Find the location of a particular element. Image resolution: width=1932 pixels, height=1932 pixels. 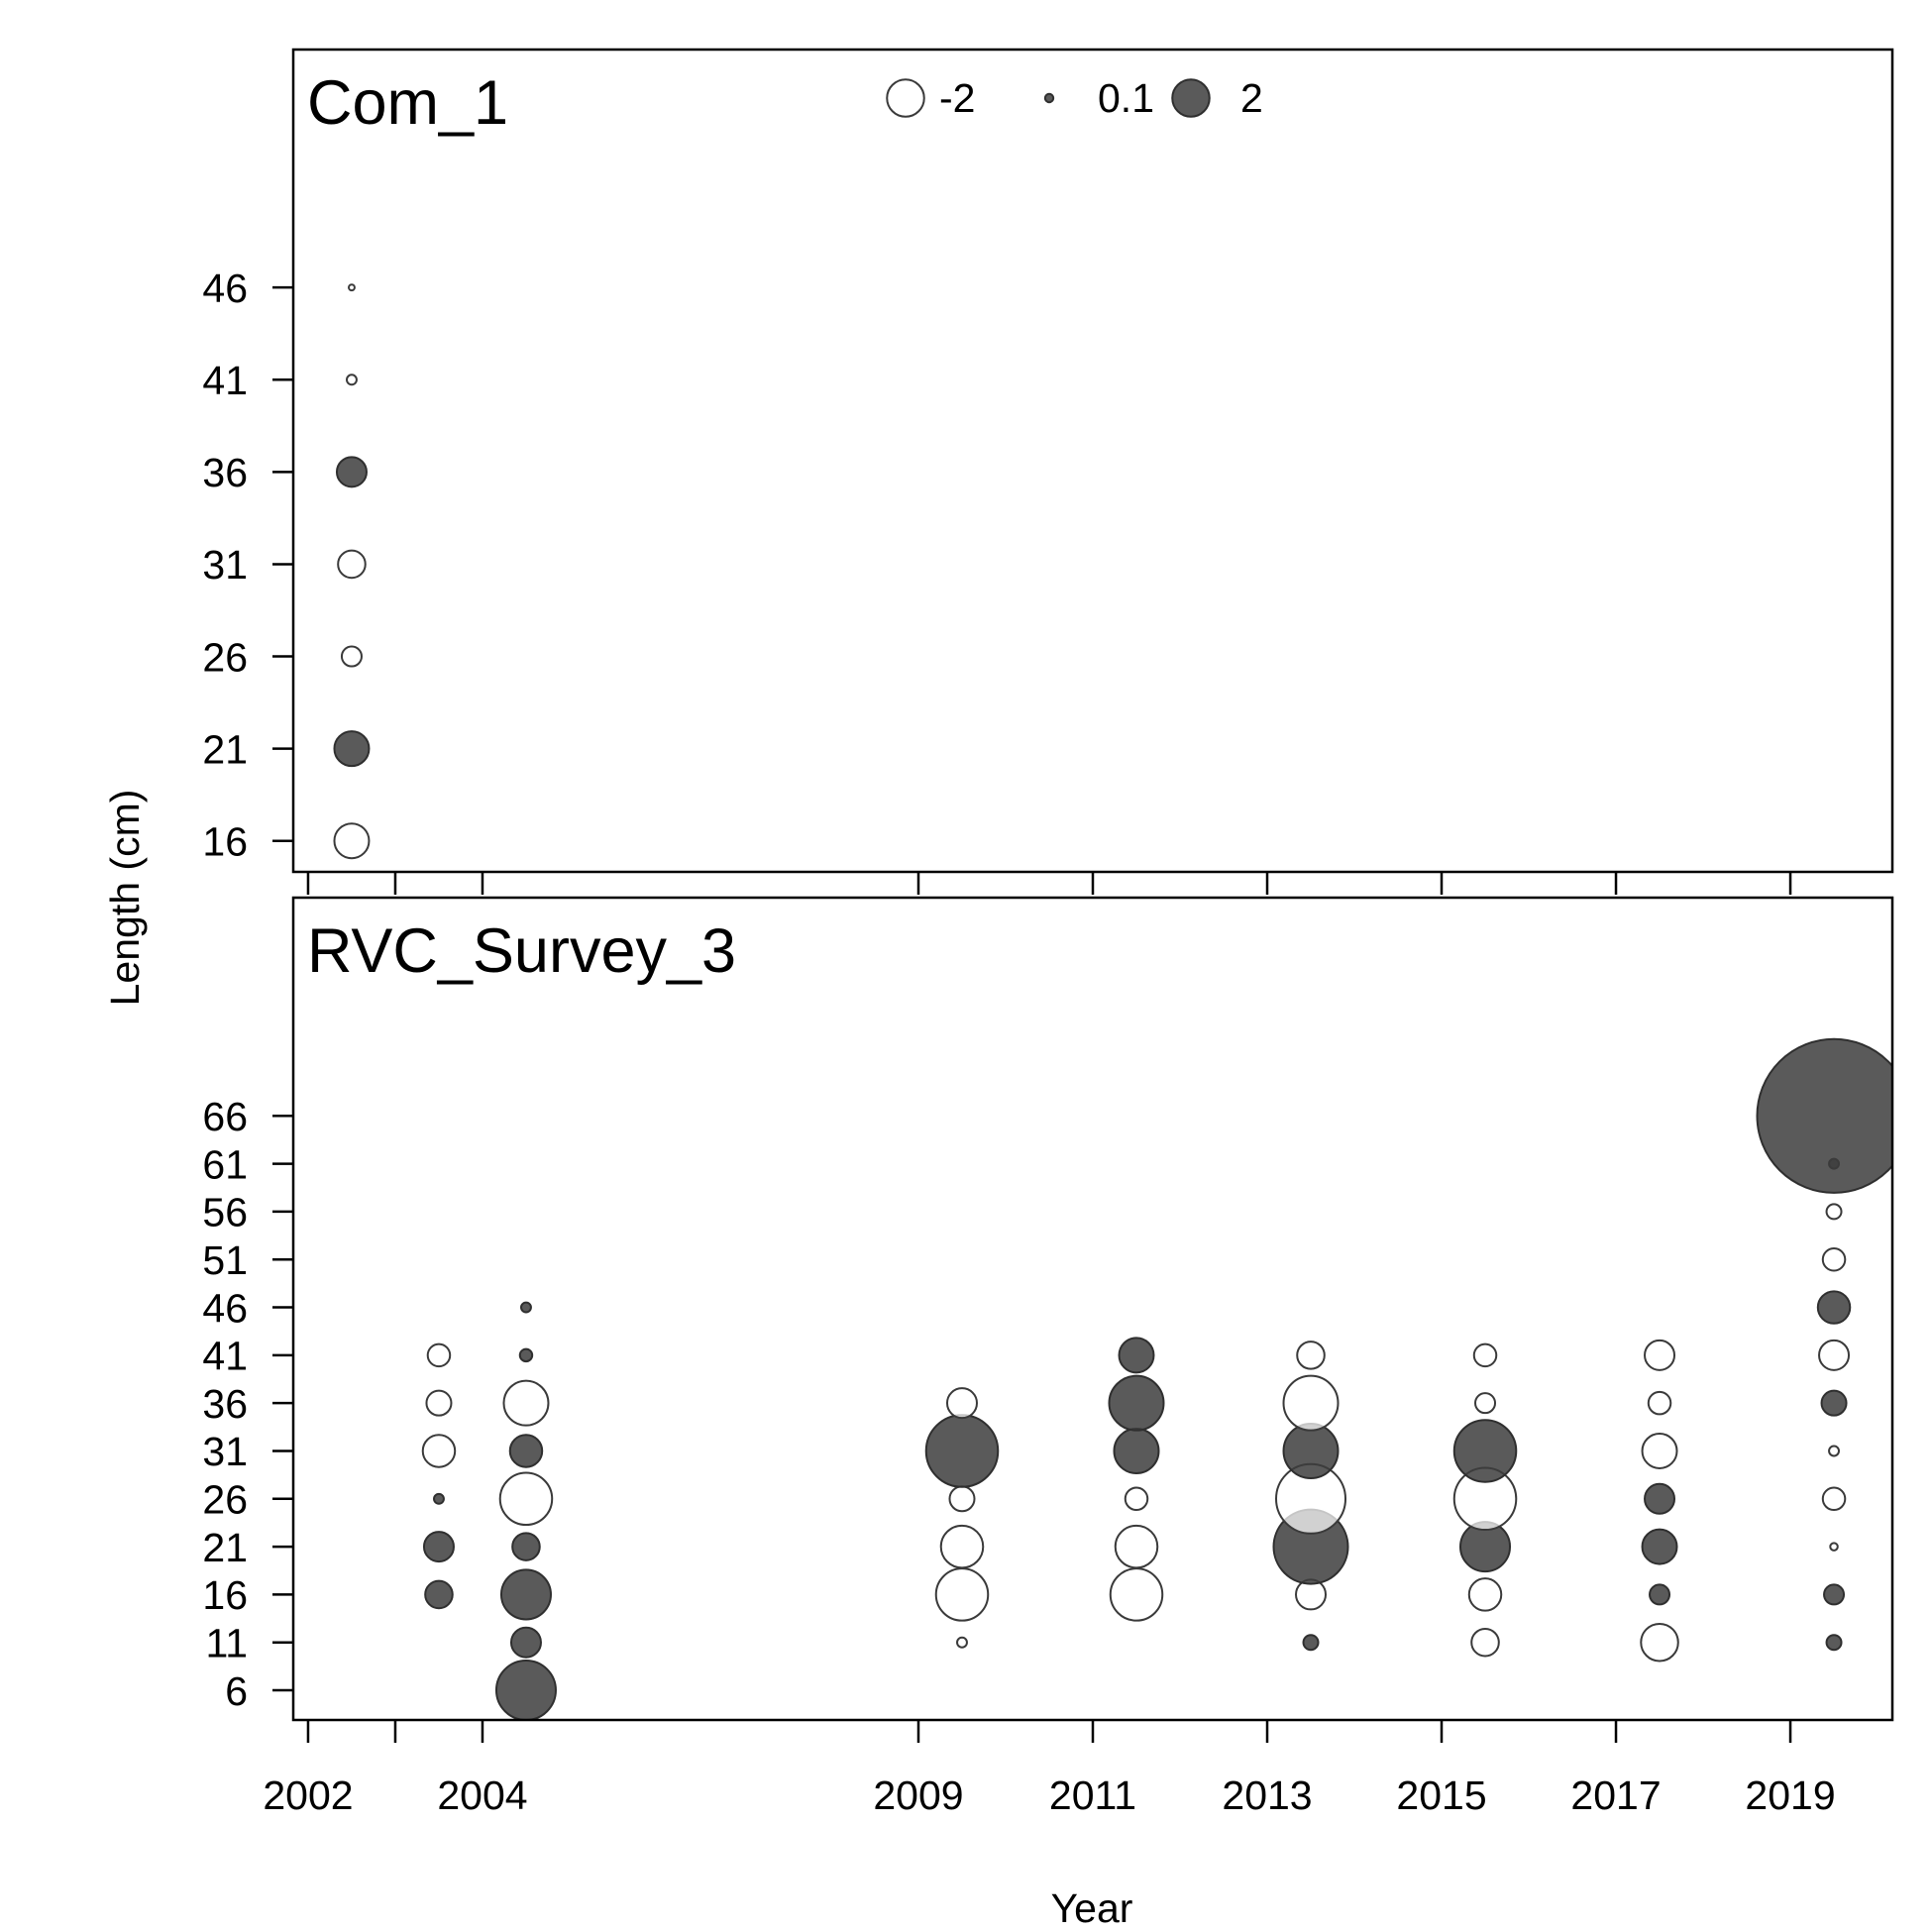

x-axis-title: Year is located at coordinates (1092, 1908).